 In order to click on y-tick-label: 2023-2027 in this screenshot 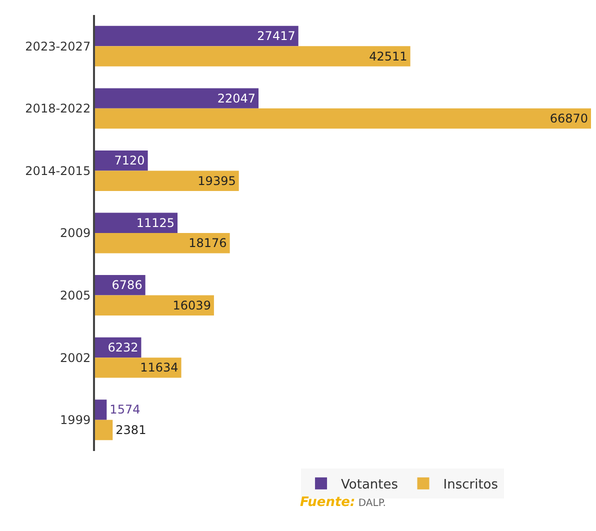, I will do `click(58, 46)`.